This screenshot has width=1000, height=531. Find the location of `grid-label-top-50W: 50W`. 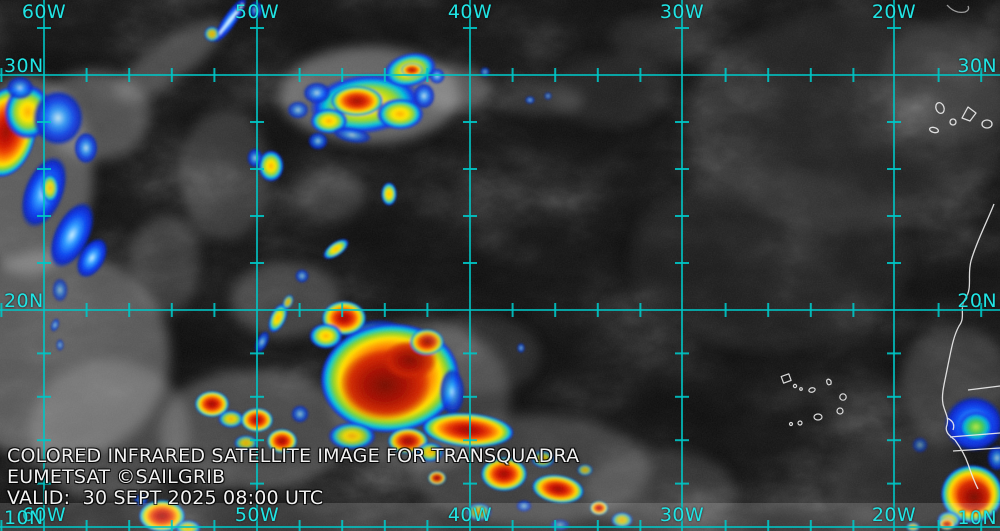

grid-label-top-50W: 50W is located at coordinates (257, 12).